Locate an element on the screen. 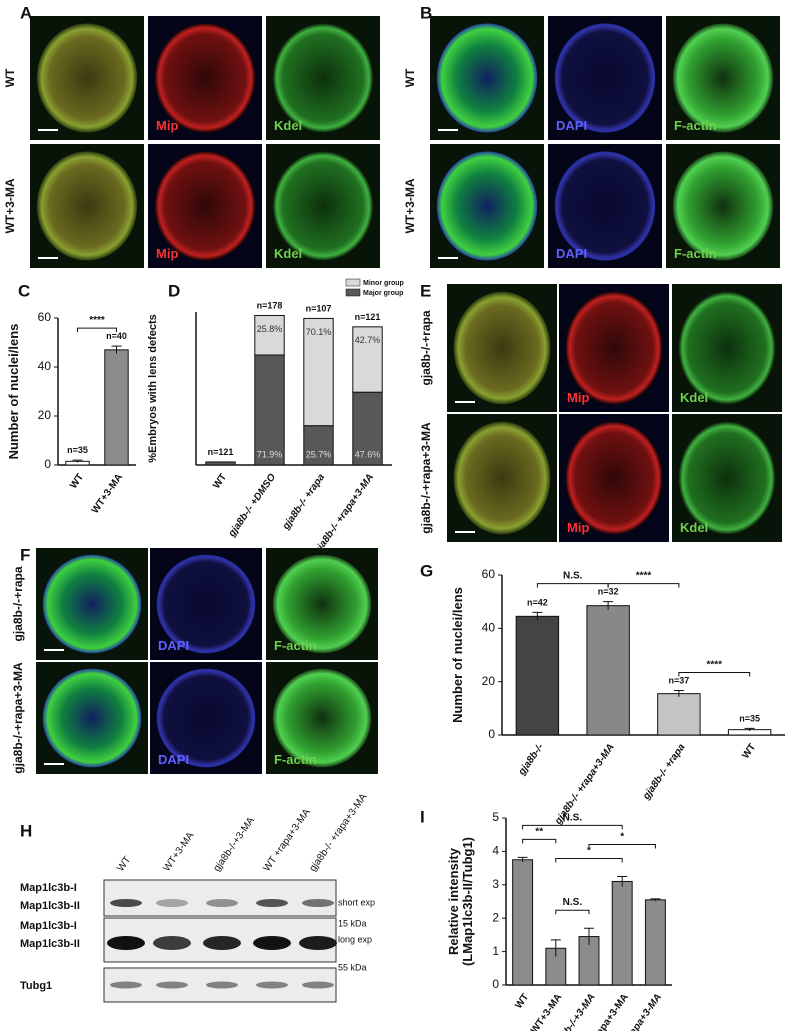 Image resolution: width=800 pixels, height=1031 pixels. n-label: n=42 is located at coordinates (537, 602).